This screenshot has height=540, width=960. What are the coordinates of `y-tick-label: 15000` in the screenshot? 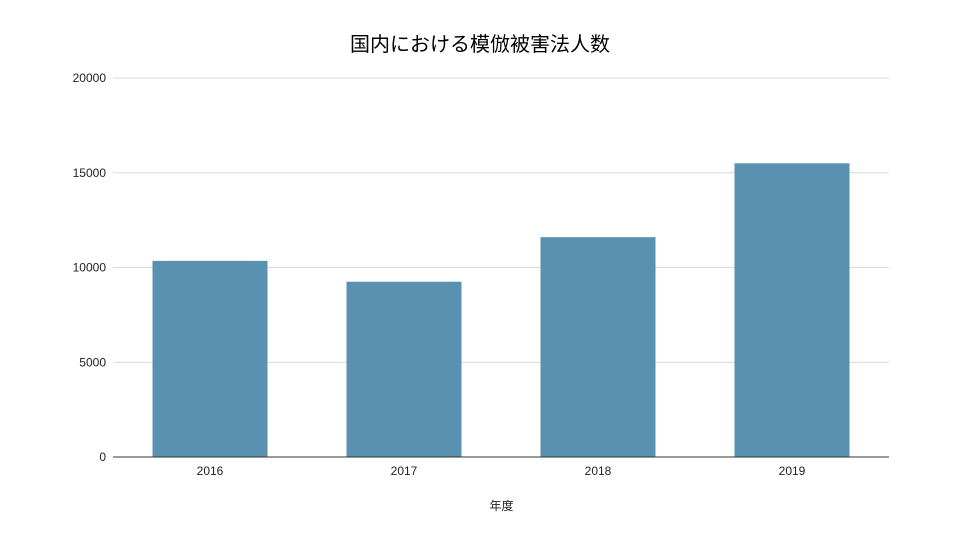 It's located at (90, 173).